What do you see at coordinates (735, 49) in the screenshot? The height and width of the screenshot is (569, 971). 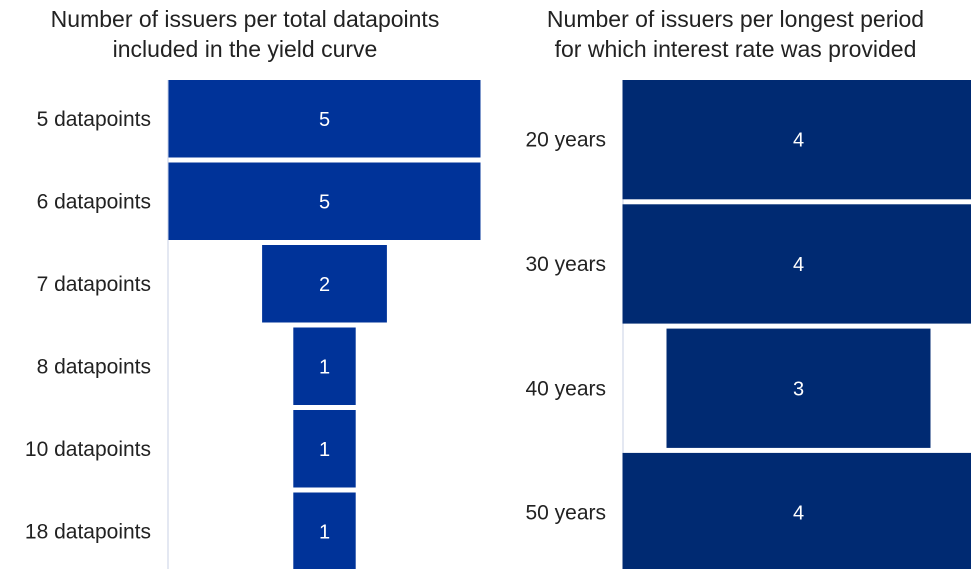 I see `chart-title-right-line-2: for which interest rate was provided` at bounding box center [735, 49].